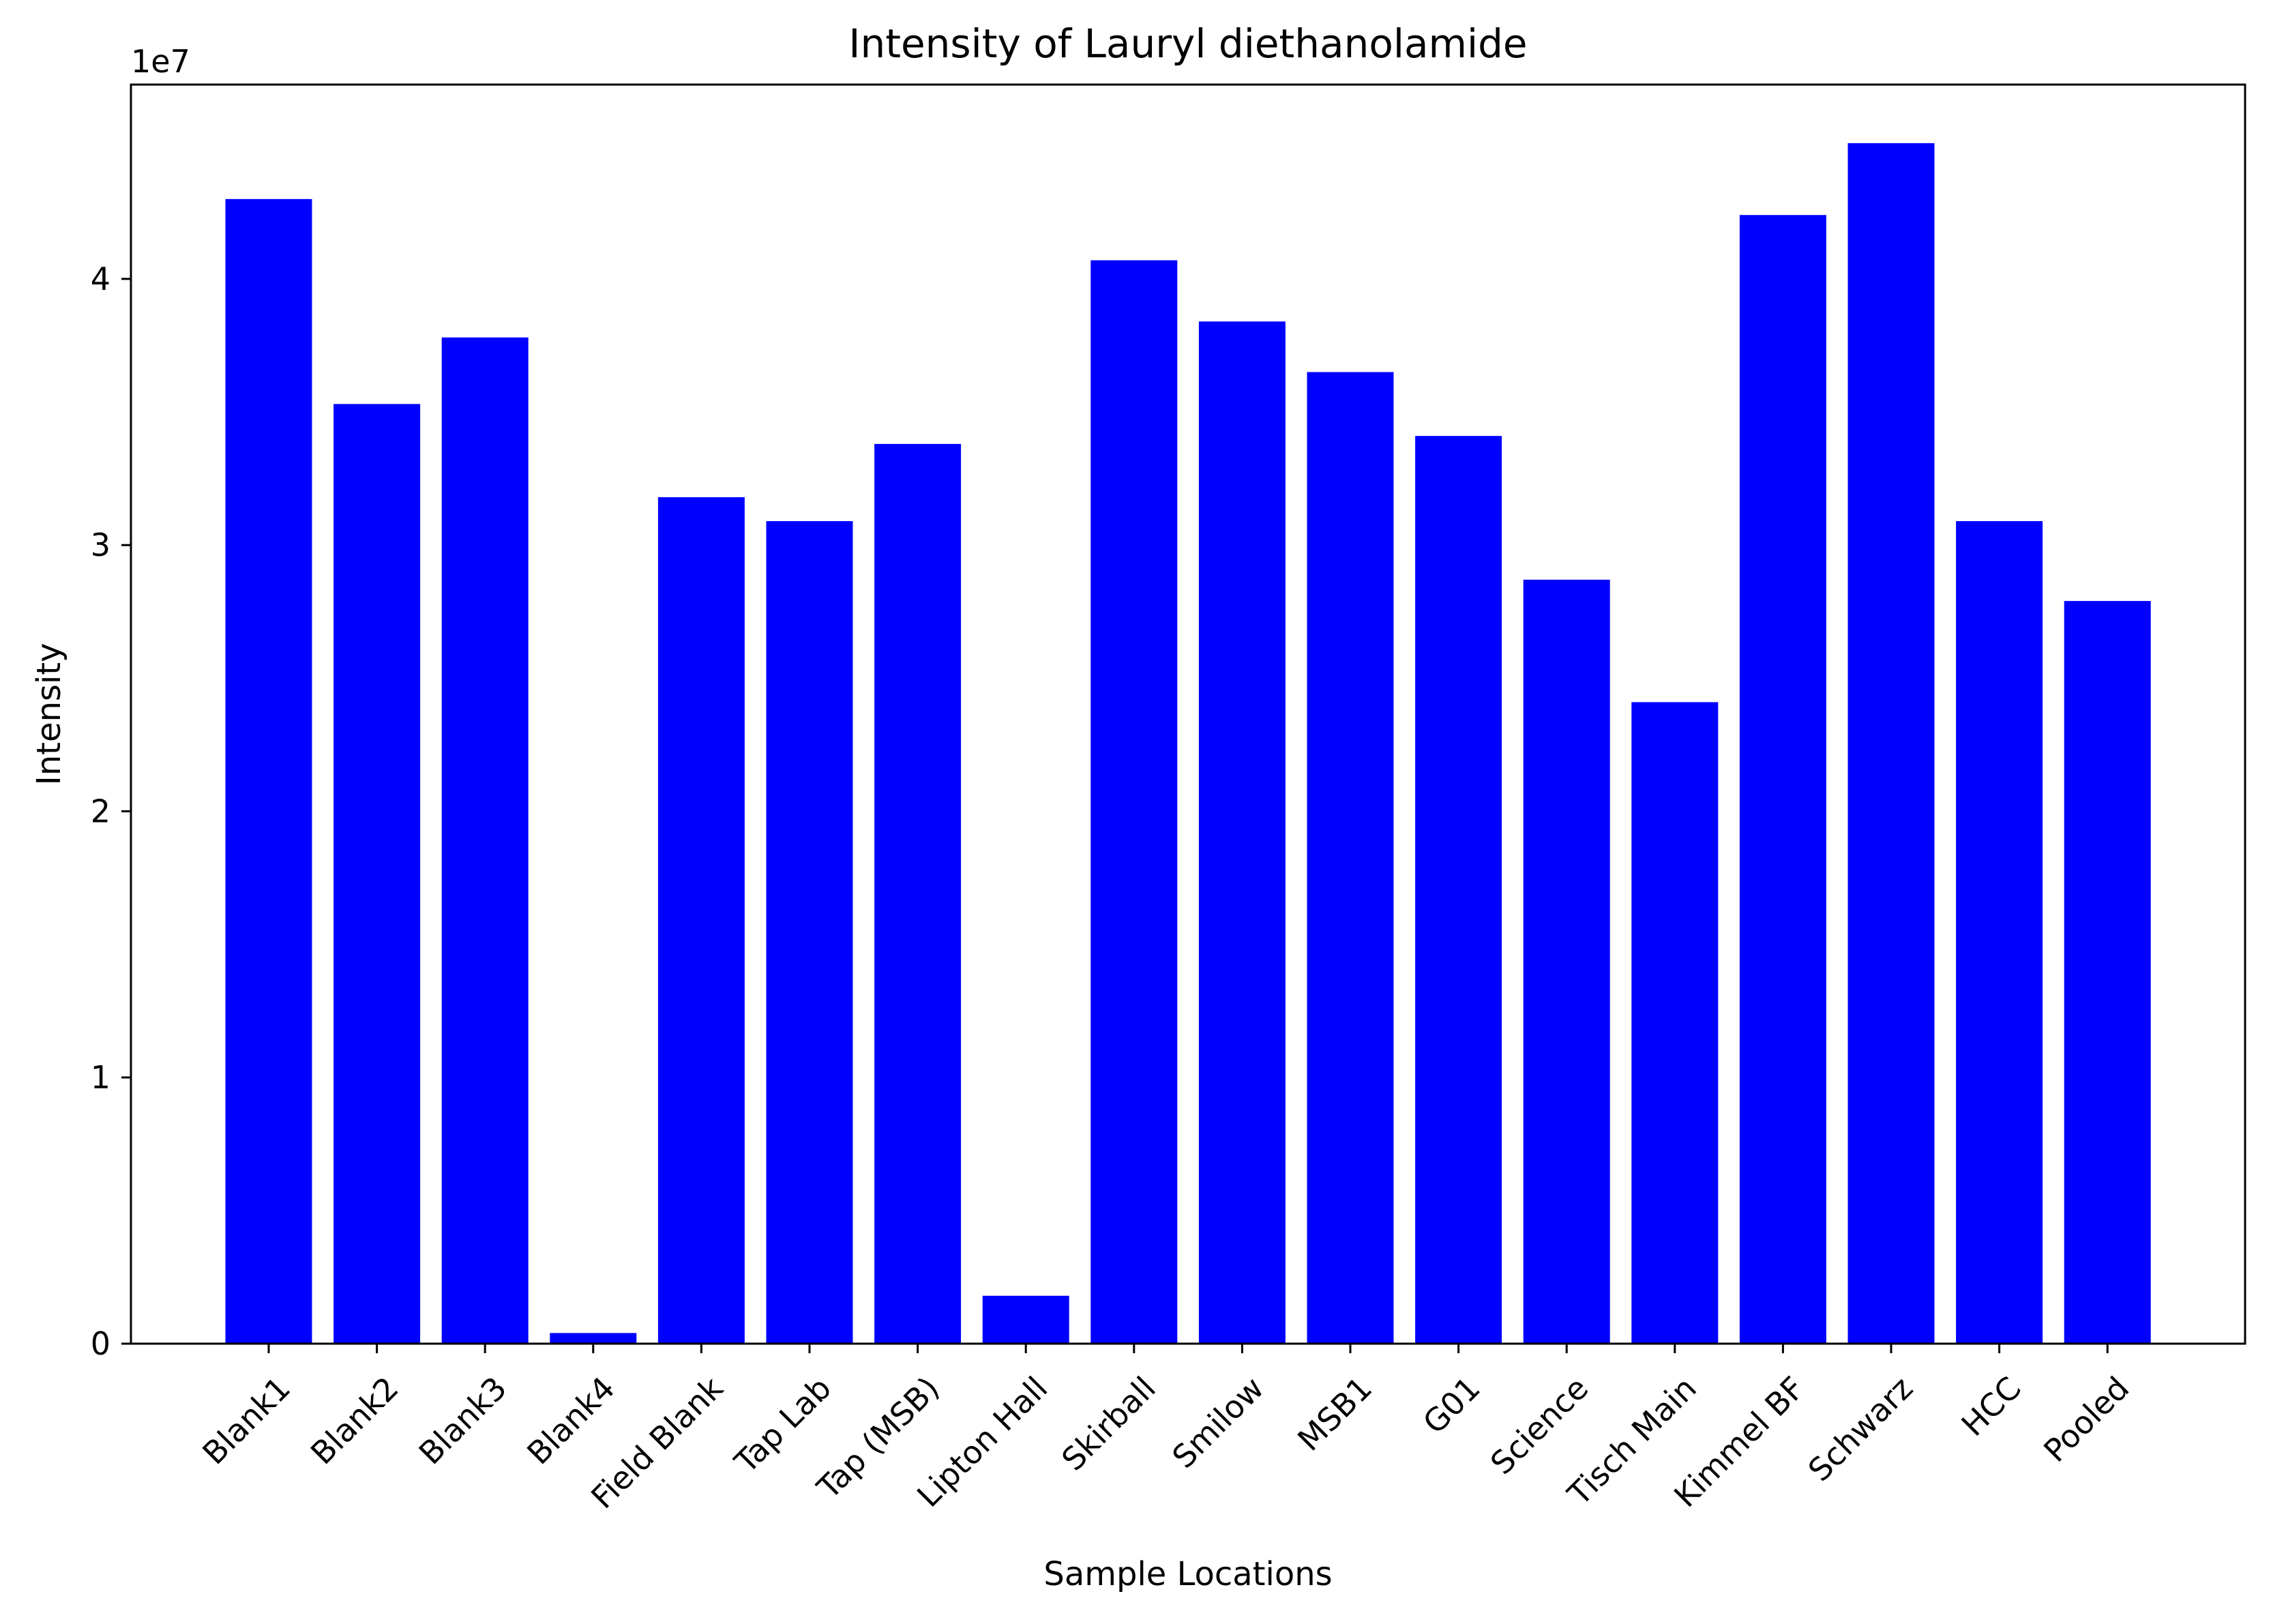 The image size is (2271, 1624). What do you see at coordinates (1675, 1023) in the screenshot?
I see `bar-tisch-main` at bounding box center [1675, 1023].